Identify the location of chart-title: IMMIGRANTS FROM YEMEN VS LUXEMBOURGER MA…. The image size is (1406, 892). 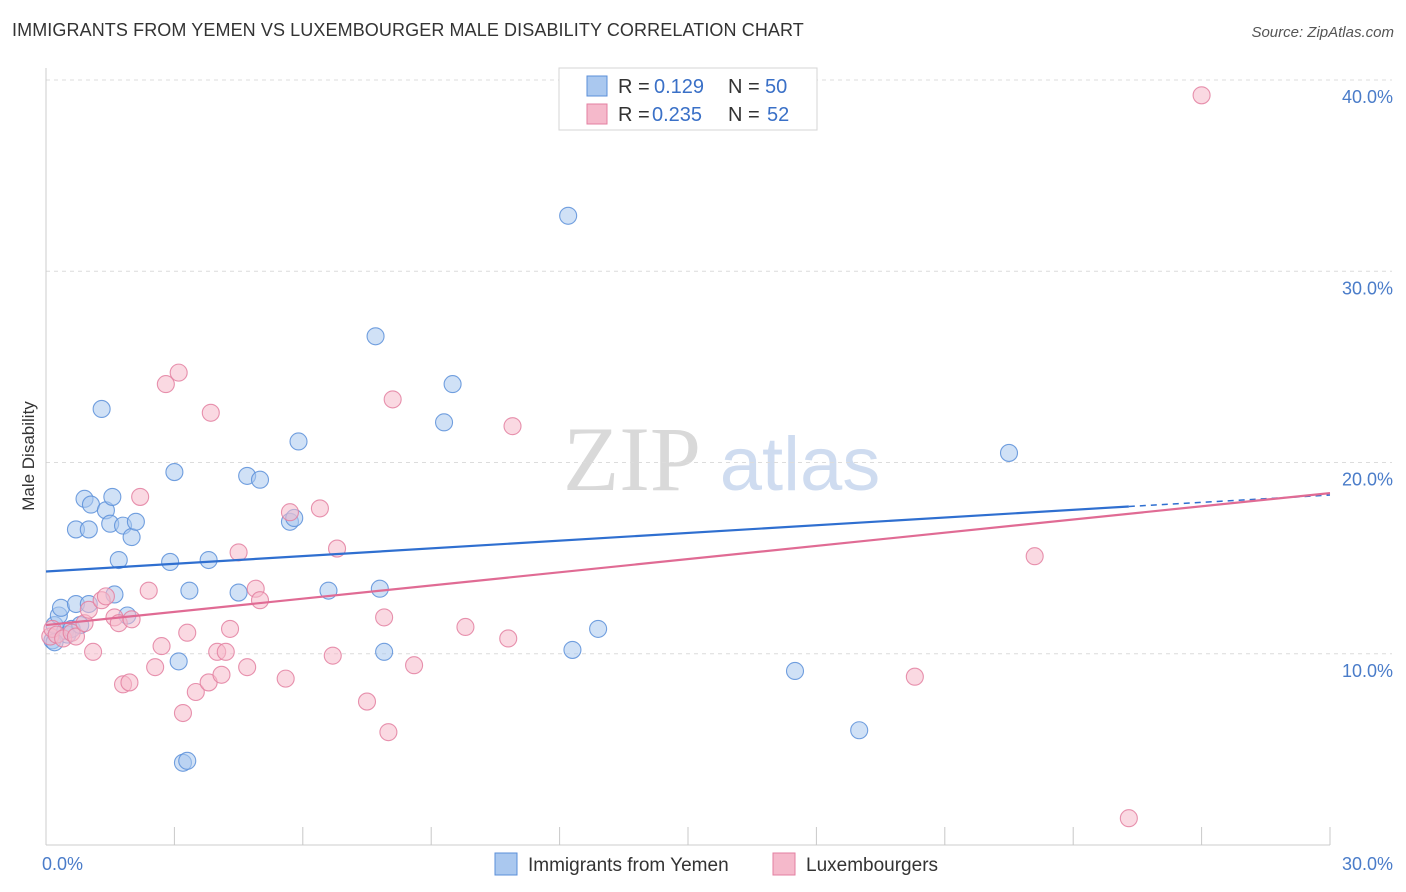
(408, 30).